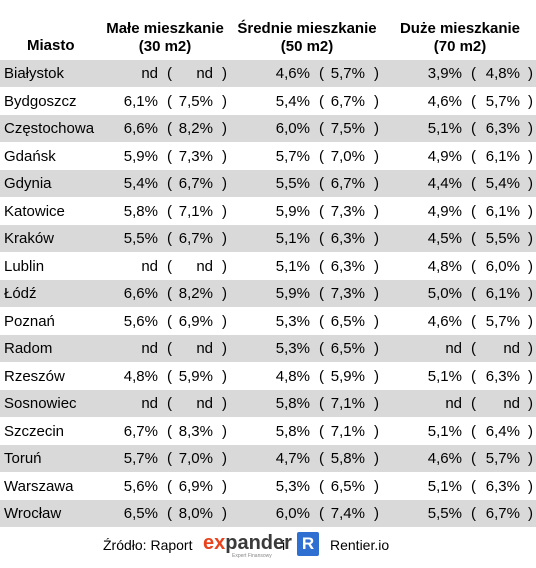  Describe the element at coordinates (444, 376) in the screenshot. I see `value-cell: 5,1%` at that location.